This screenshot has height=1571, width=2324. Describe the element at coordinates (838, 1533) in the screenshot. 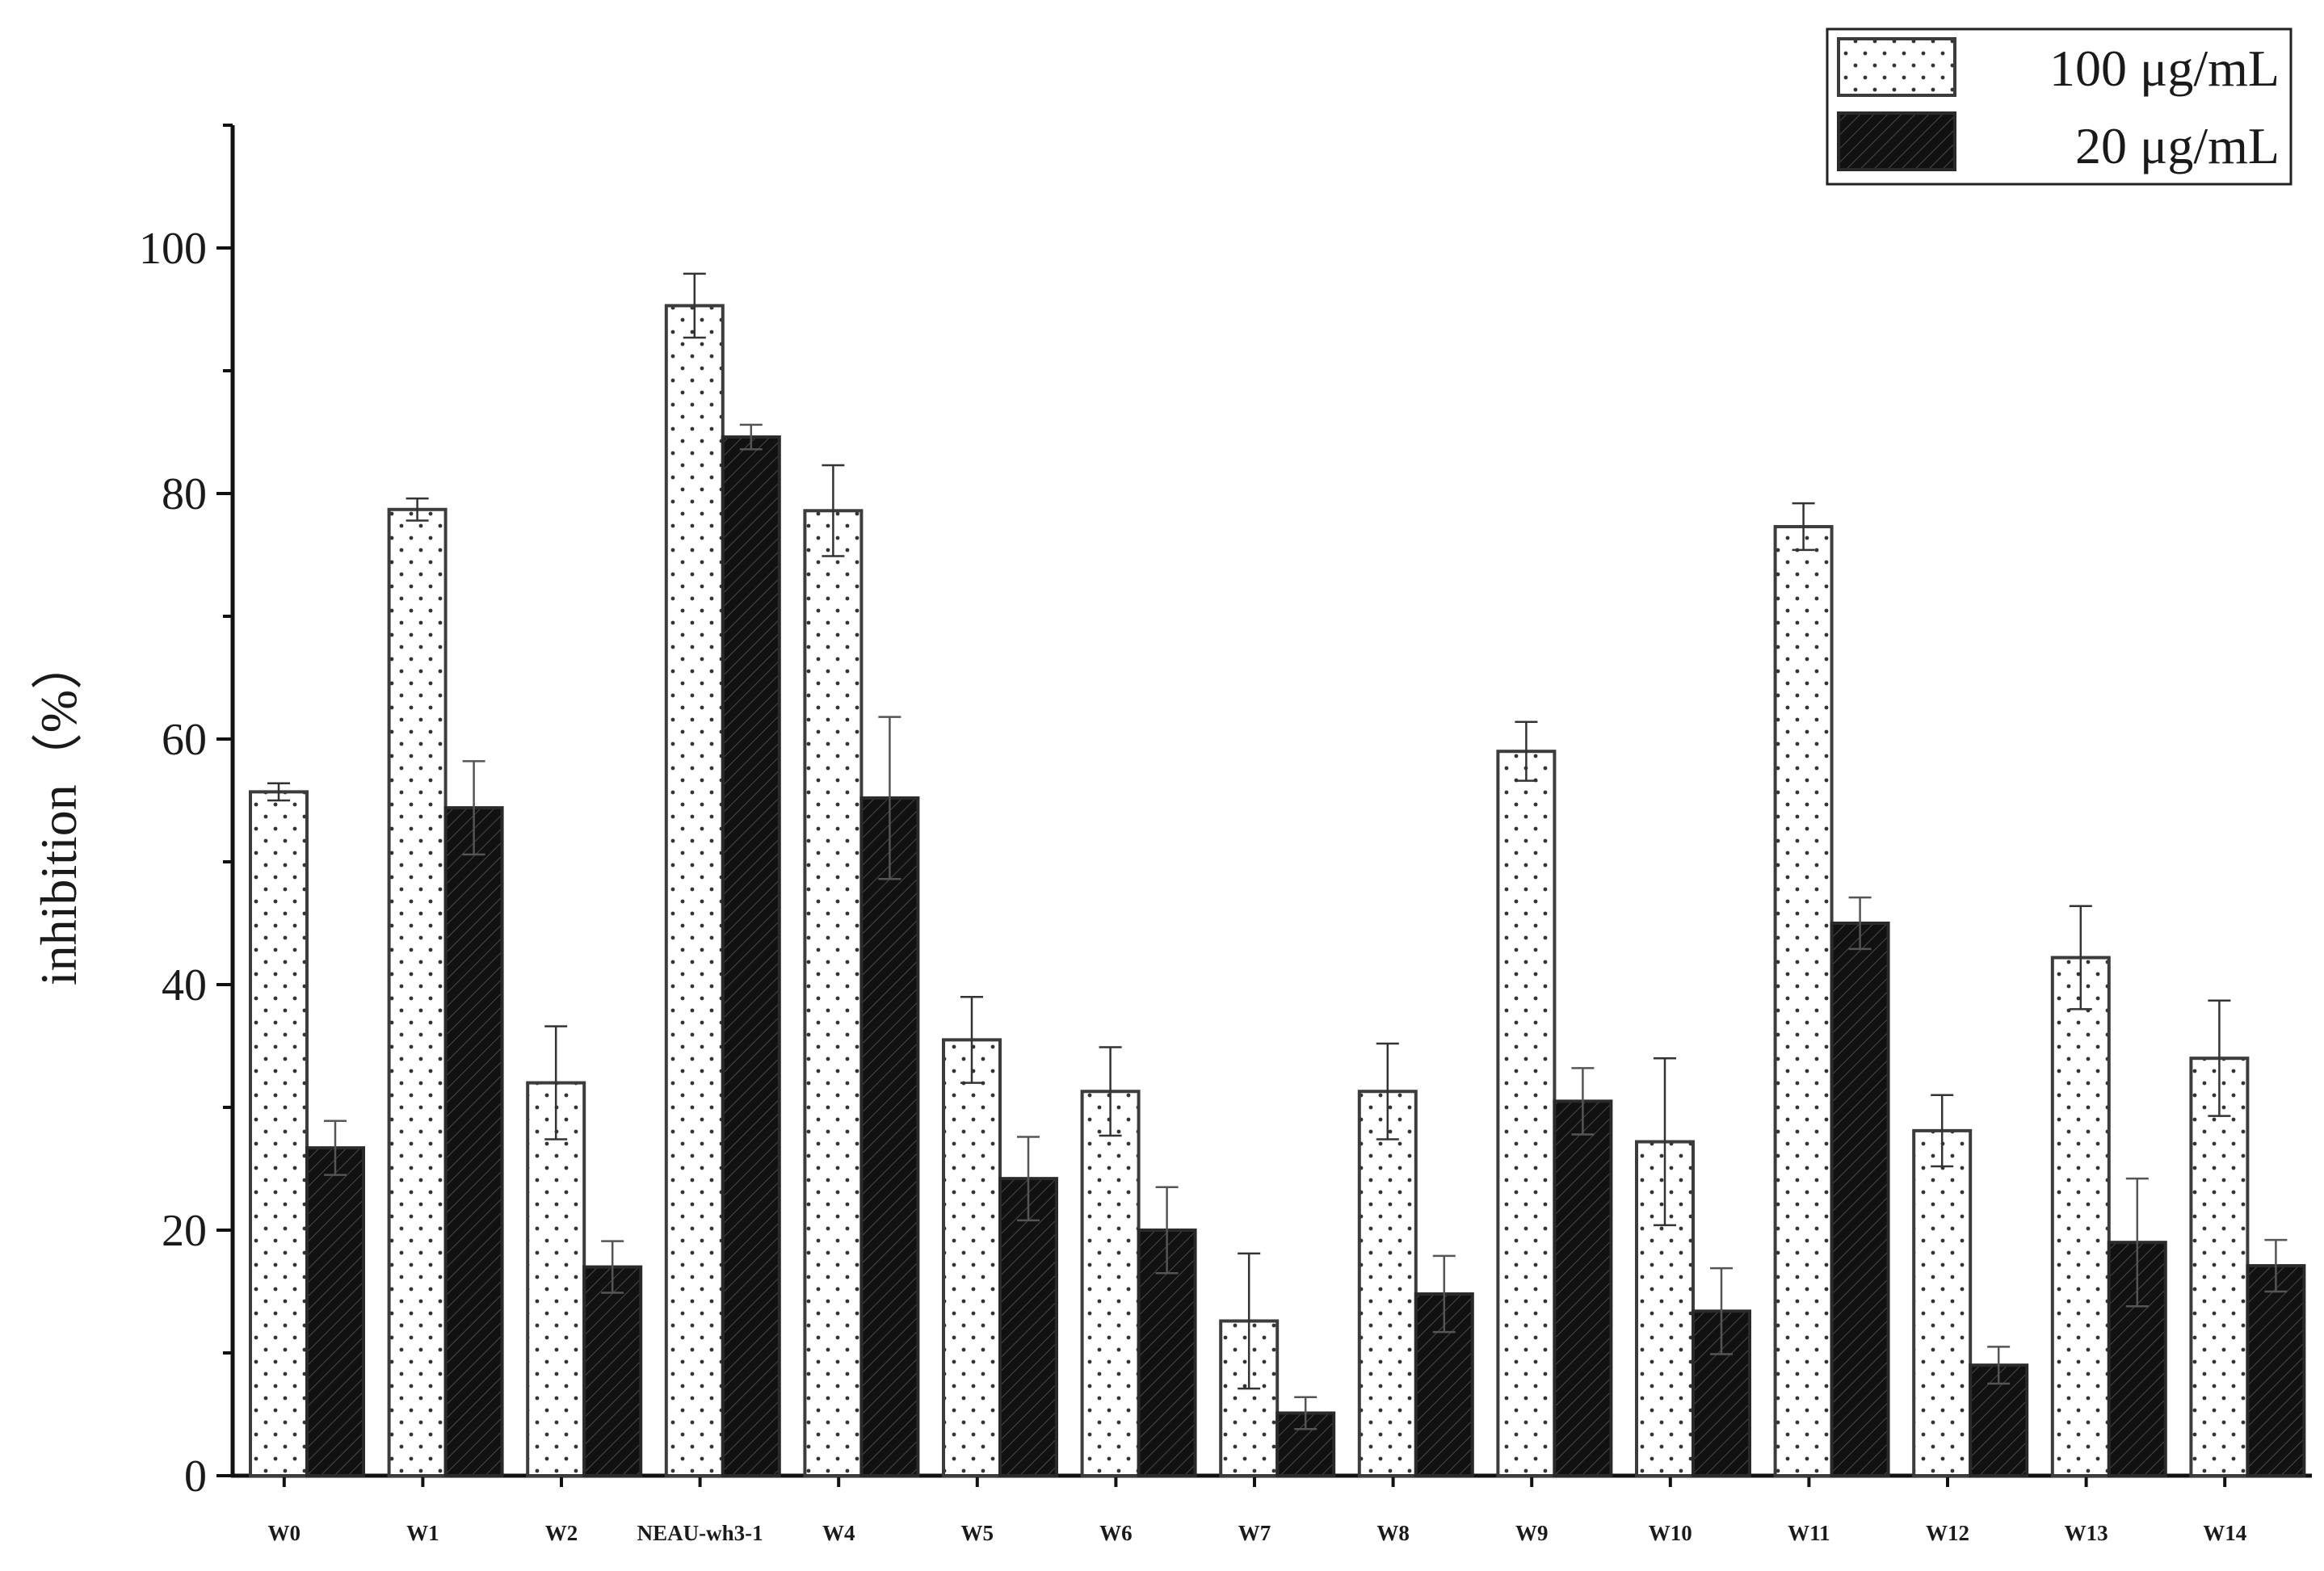

I see `x-tick-label: W4` at that location.